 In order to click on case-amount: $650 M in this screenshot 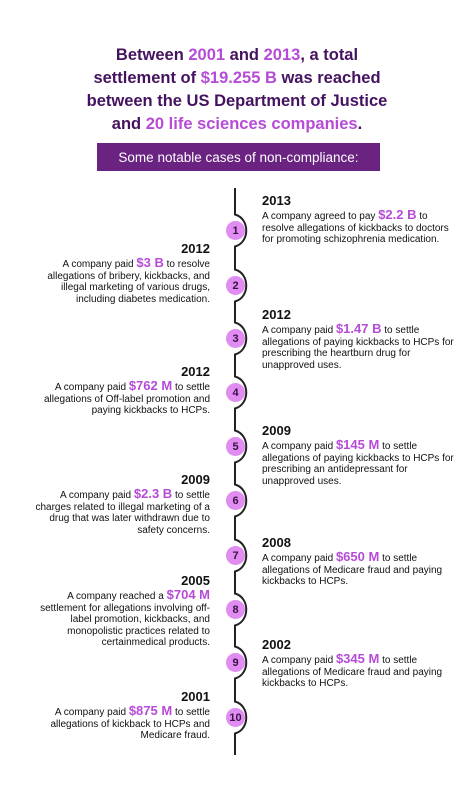, I will do `click(357, 556)`.